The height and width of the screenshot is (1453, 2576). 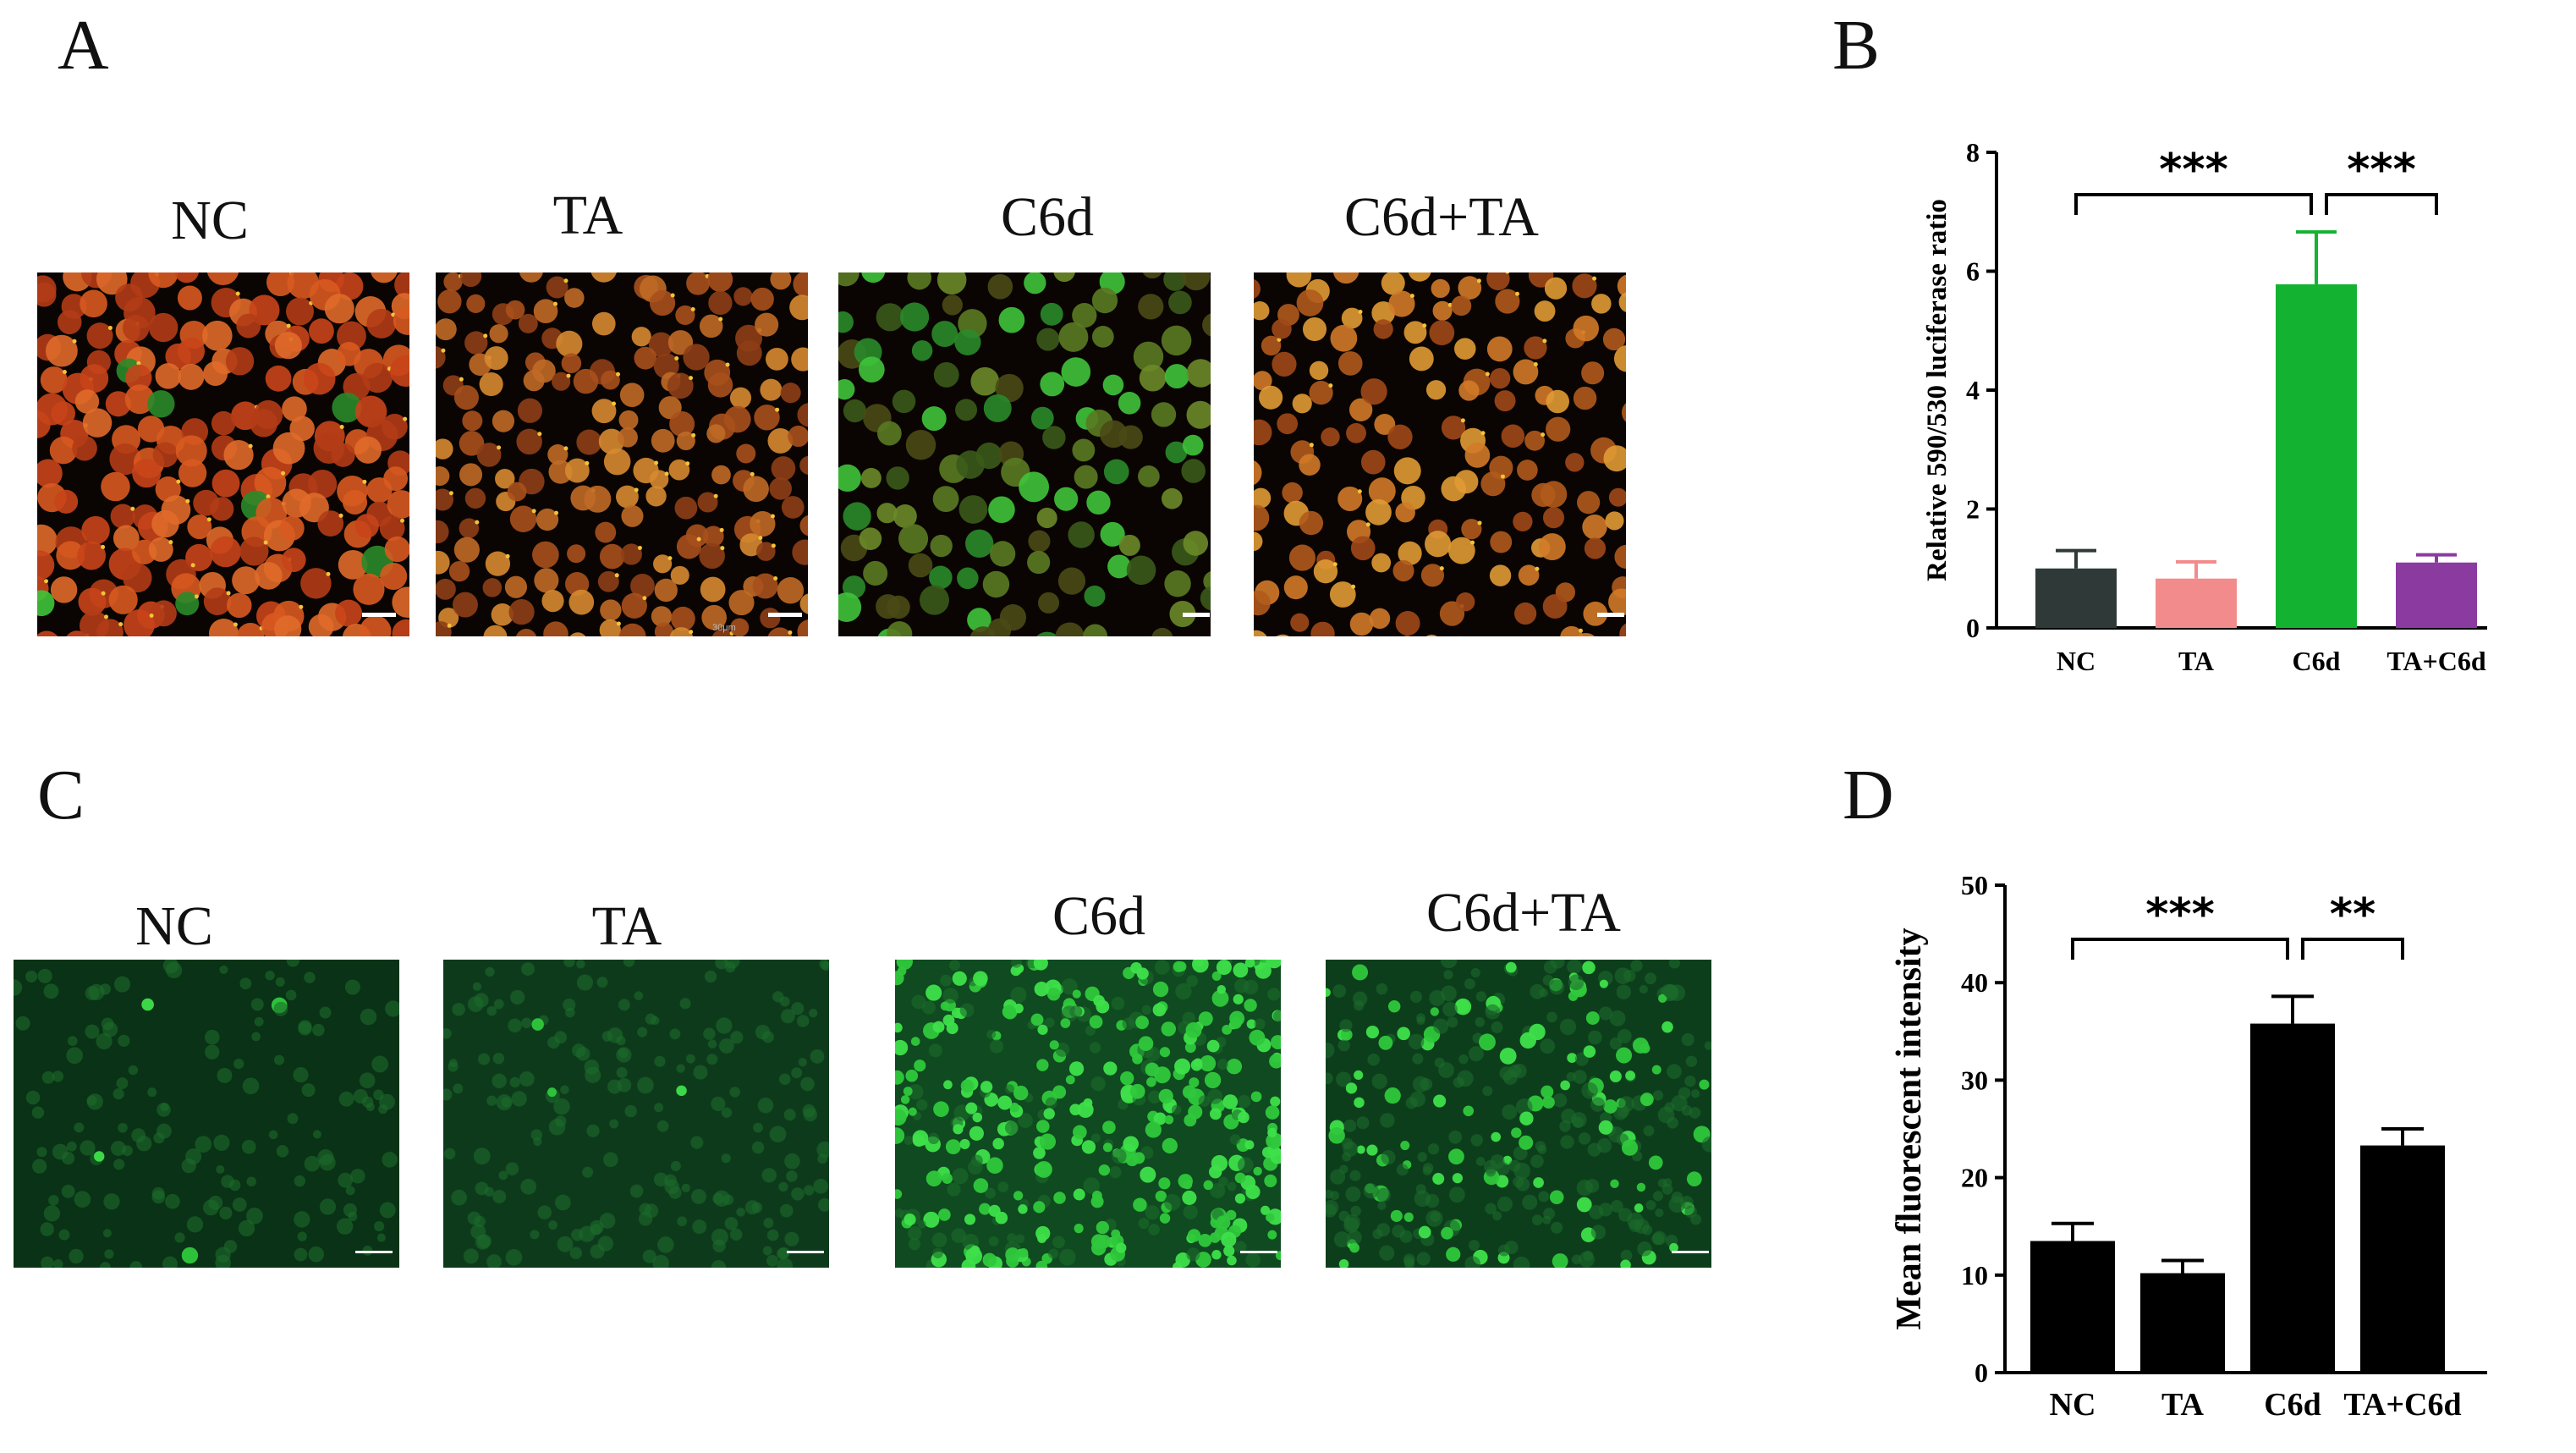 I want to click on micrograph-background, so click(x=1518, y=1114).